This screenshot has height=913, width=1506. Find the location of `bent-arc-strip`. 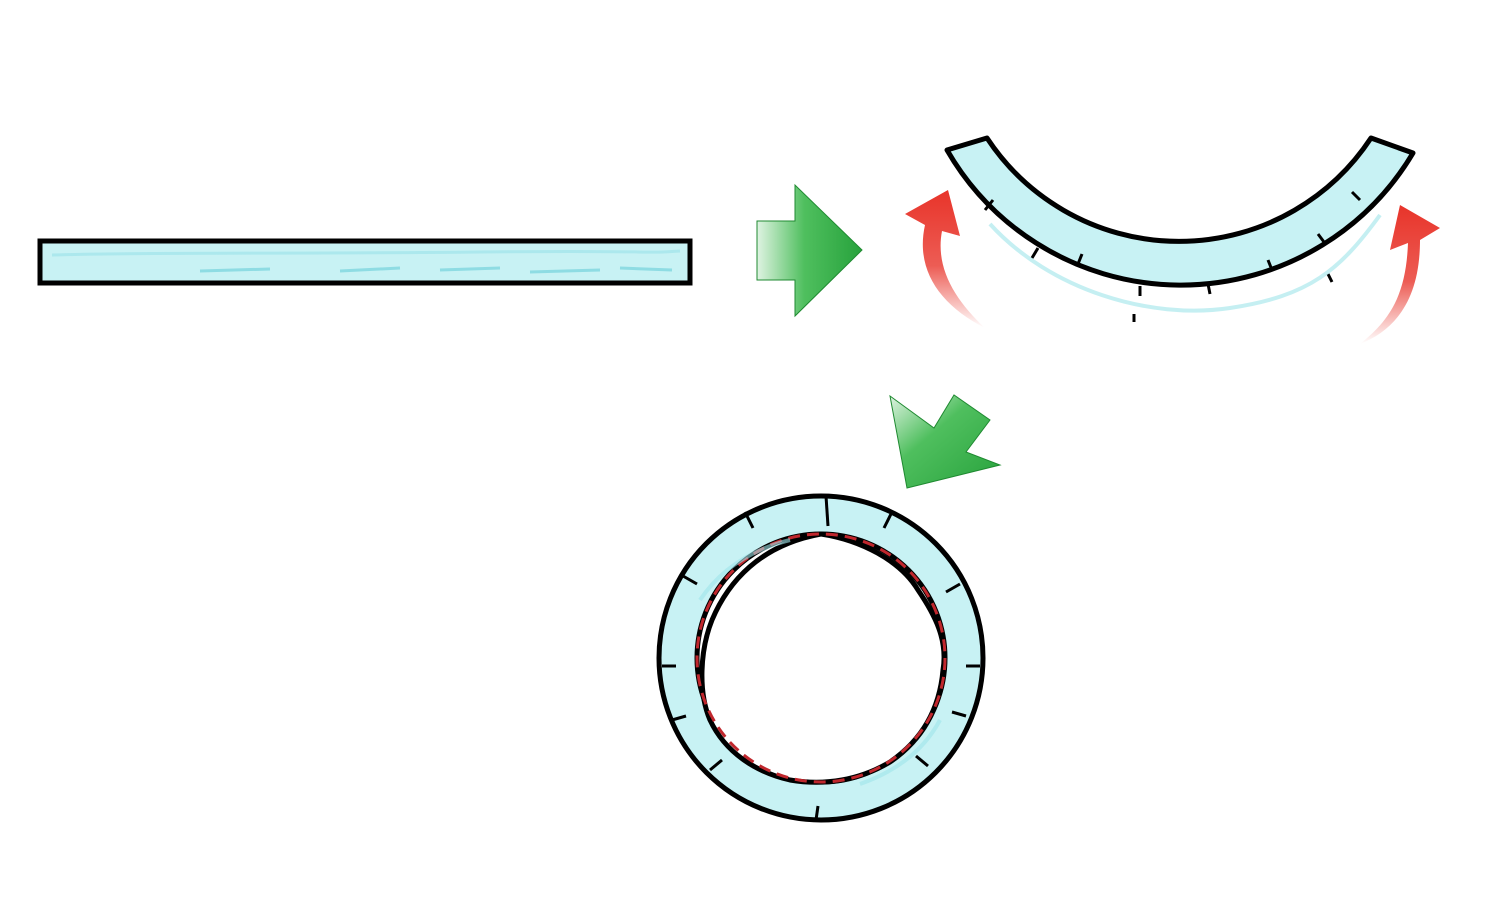

bent-arc-strip is located at coordinates (1180, 228).